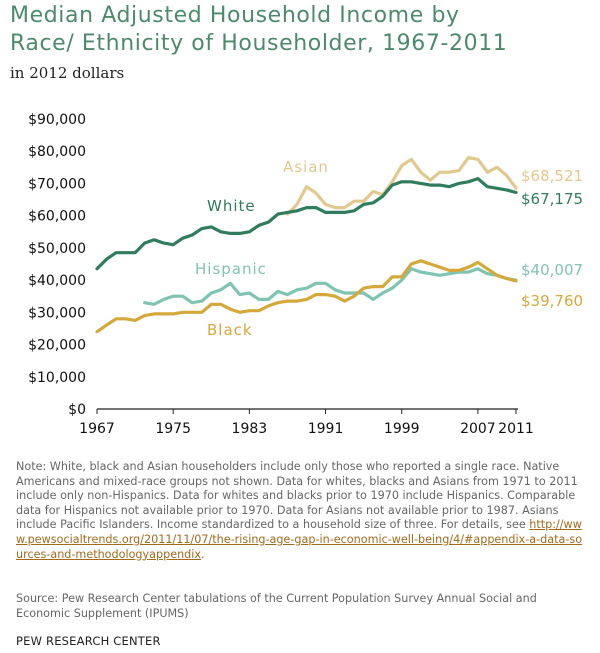 The width and height of the screenshot is (600, 653). Describe the element at coordinates (97, 429) in the screenshot. I see `x-tick-label: 1967` at that location.